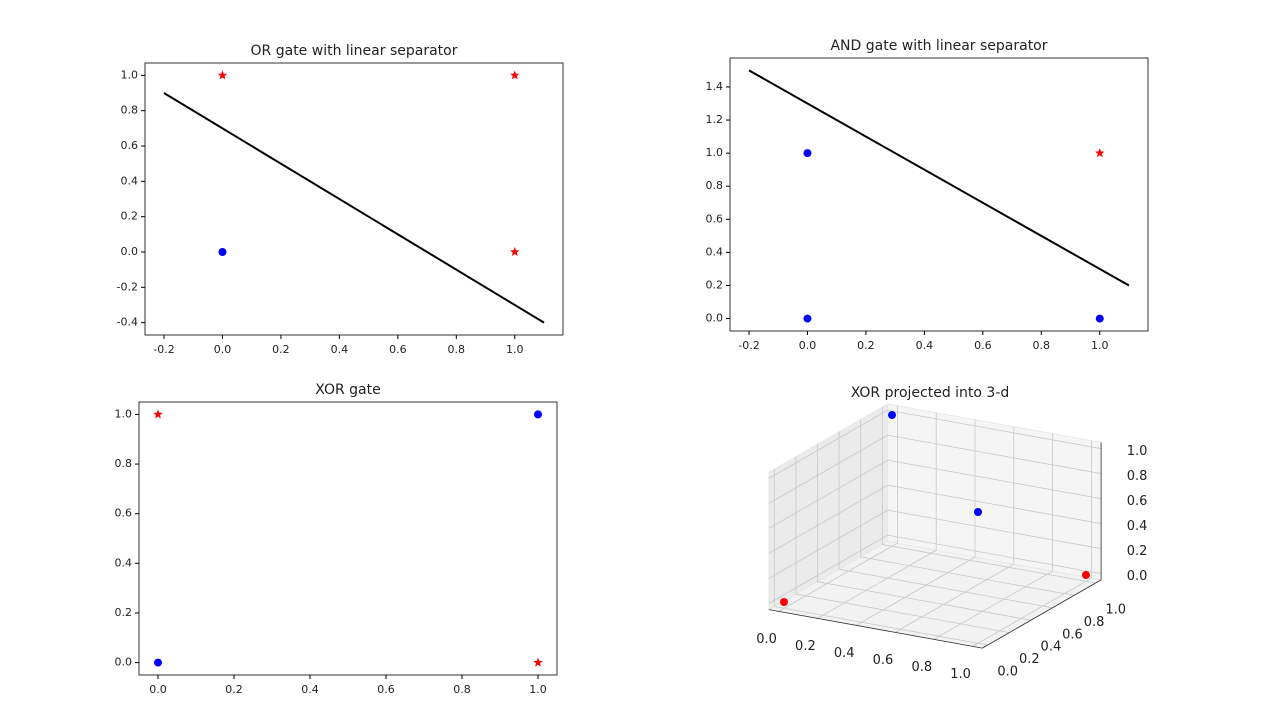 The image size is (1280, 720). What do you see at coordinates (748, 345) in the screenshot?
I see `x-tick-label: -0.2` at bounding box center [748, 345].